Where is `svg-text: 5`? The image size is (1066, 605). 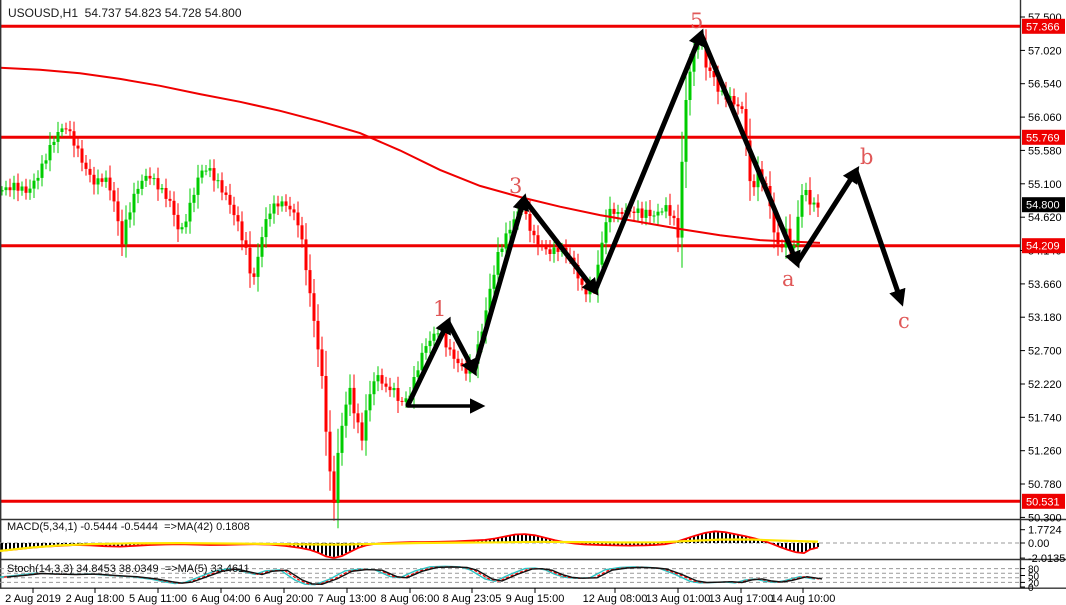 svg-text: 5 is located at coordinates (696, 21).